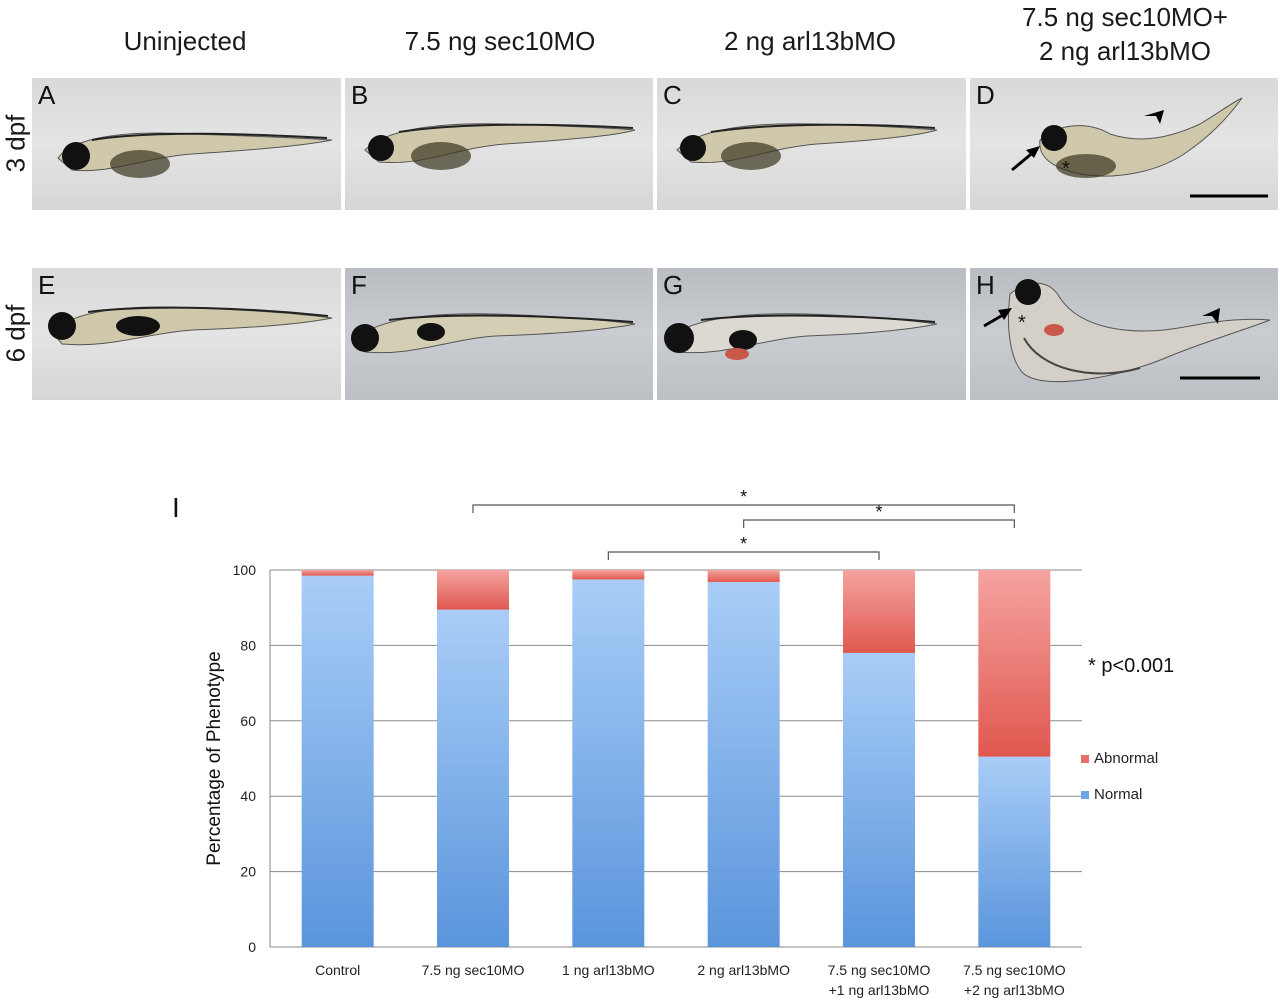 This screenshot has width=1280, height=1001. I want to click on panel-h: * H, so click(1124, 334).